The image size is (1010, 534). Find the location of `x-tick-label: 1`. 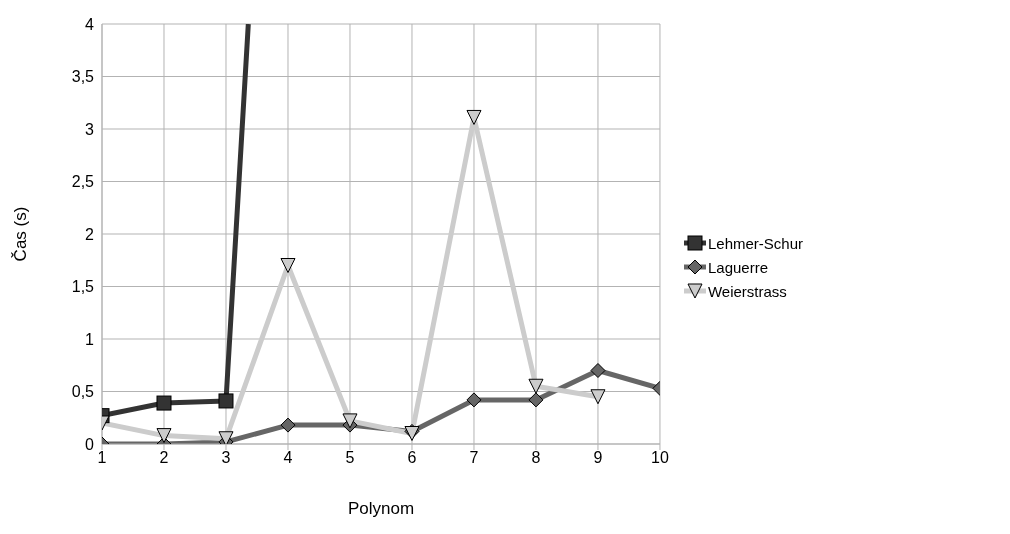

x-tick-label: 1 is located at coordinates (102, 458).